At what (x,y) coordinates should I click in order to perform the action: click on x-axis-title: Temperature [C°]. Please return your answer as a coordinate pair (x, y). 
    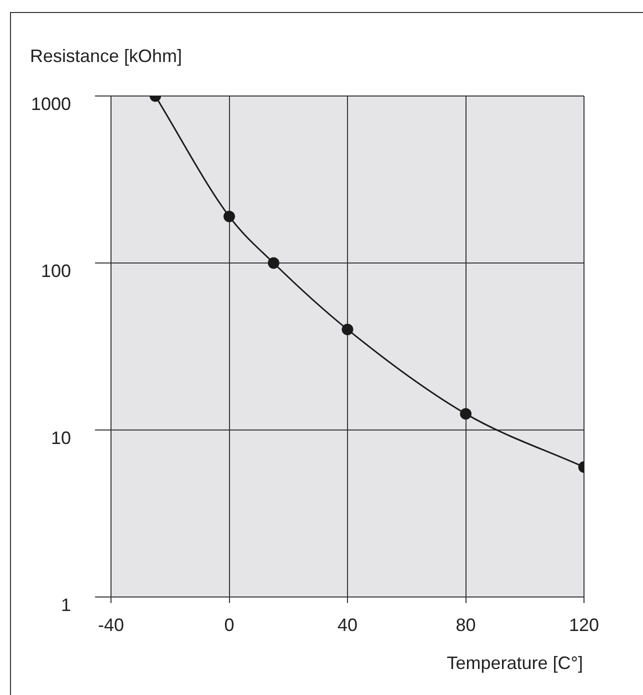
    Looking at the image, I should click on (514, 663).